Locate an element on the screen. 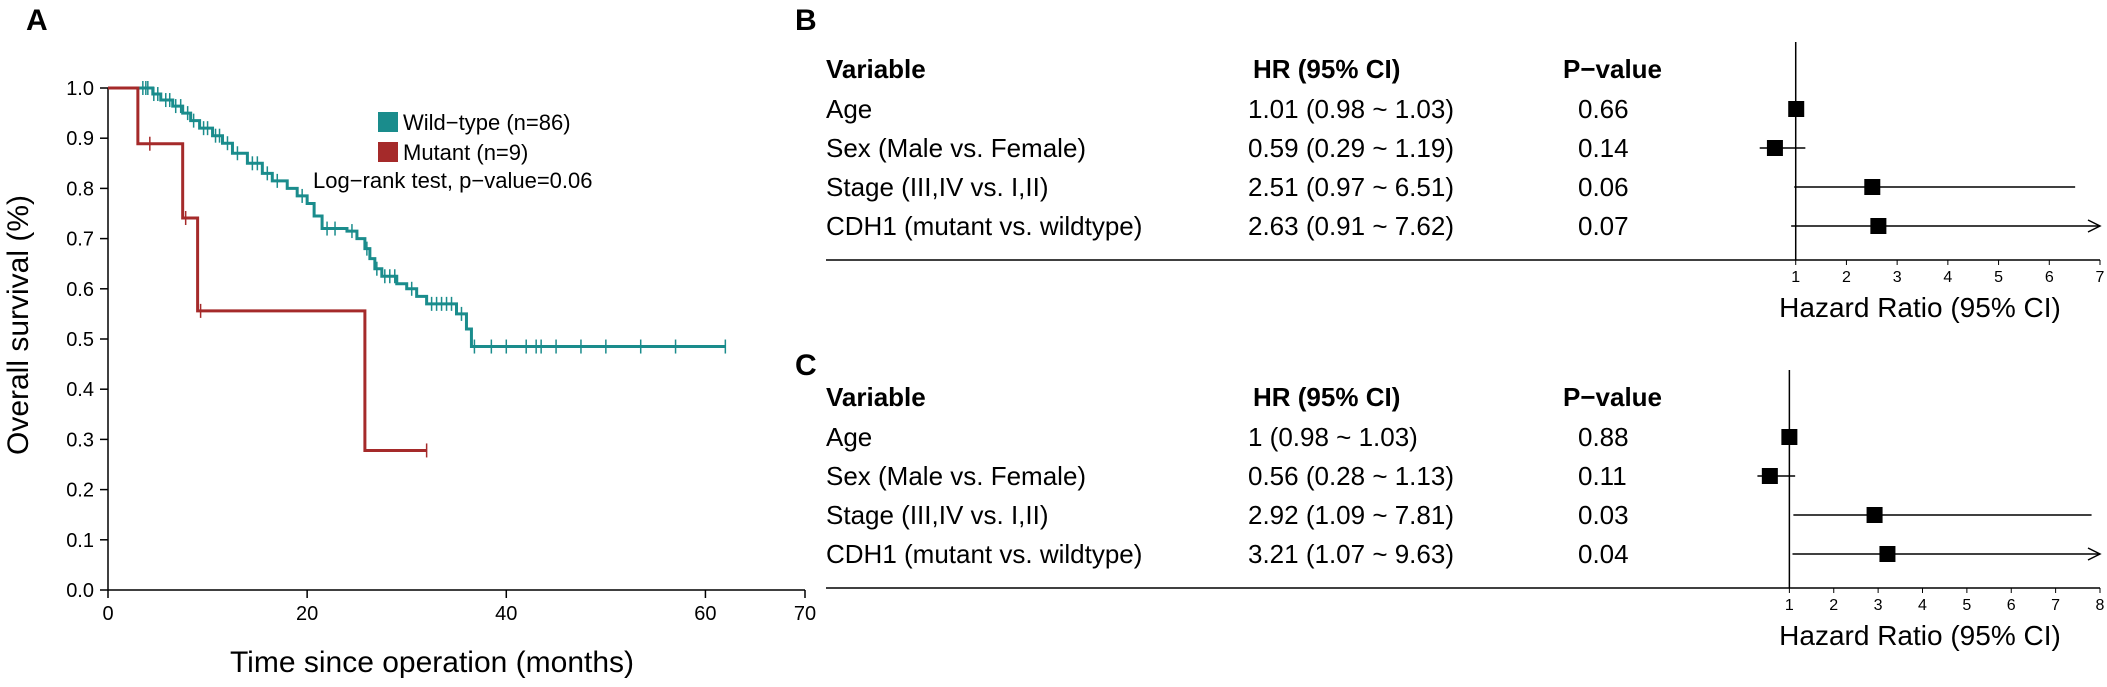  forest-x-tick-label: 8 is located at coordinates (2100, 605).